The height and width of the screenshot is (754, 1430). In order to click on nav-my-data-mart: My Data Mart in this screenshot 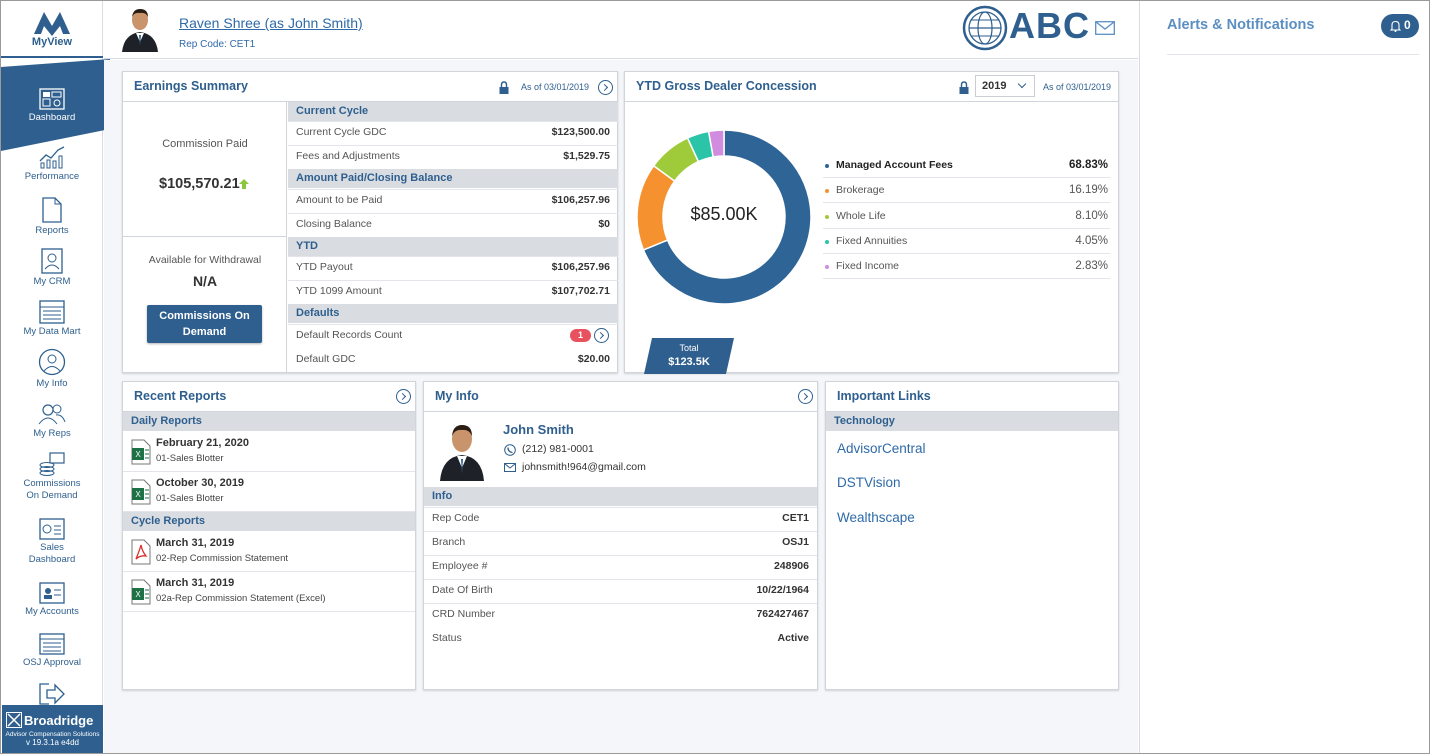, I will do `click(52, 319)`.